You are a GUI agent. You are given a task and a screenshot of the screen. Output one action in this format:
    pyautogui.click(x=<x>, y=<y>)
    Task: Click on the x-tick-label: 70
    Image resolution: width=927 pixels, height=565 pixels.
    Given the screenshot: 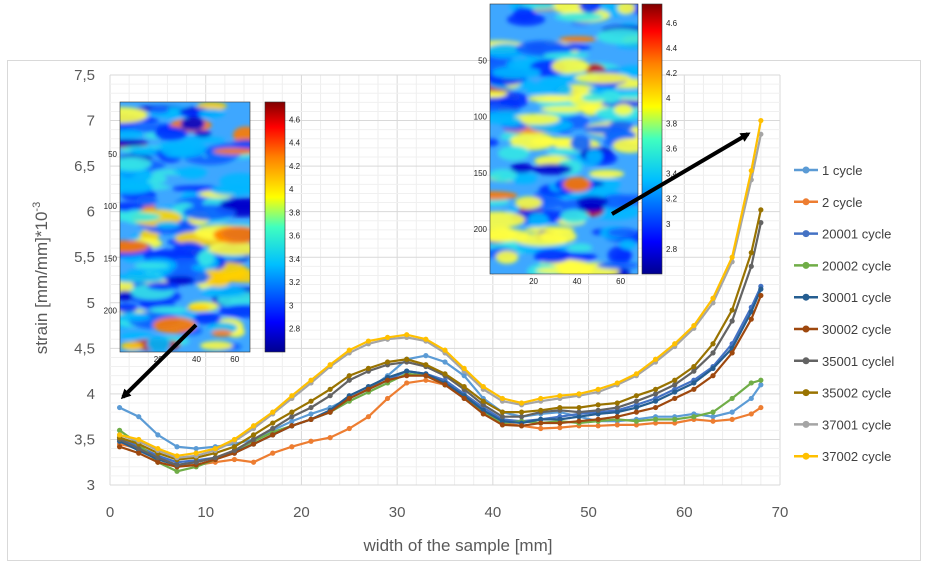 What is the action you would take?
    pyautogui.click(x=780, y=512)
    